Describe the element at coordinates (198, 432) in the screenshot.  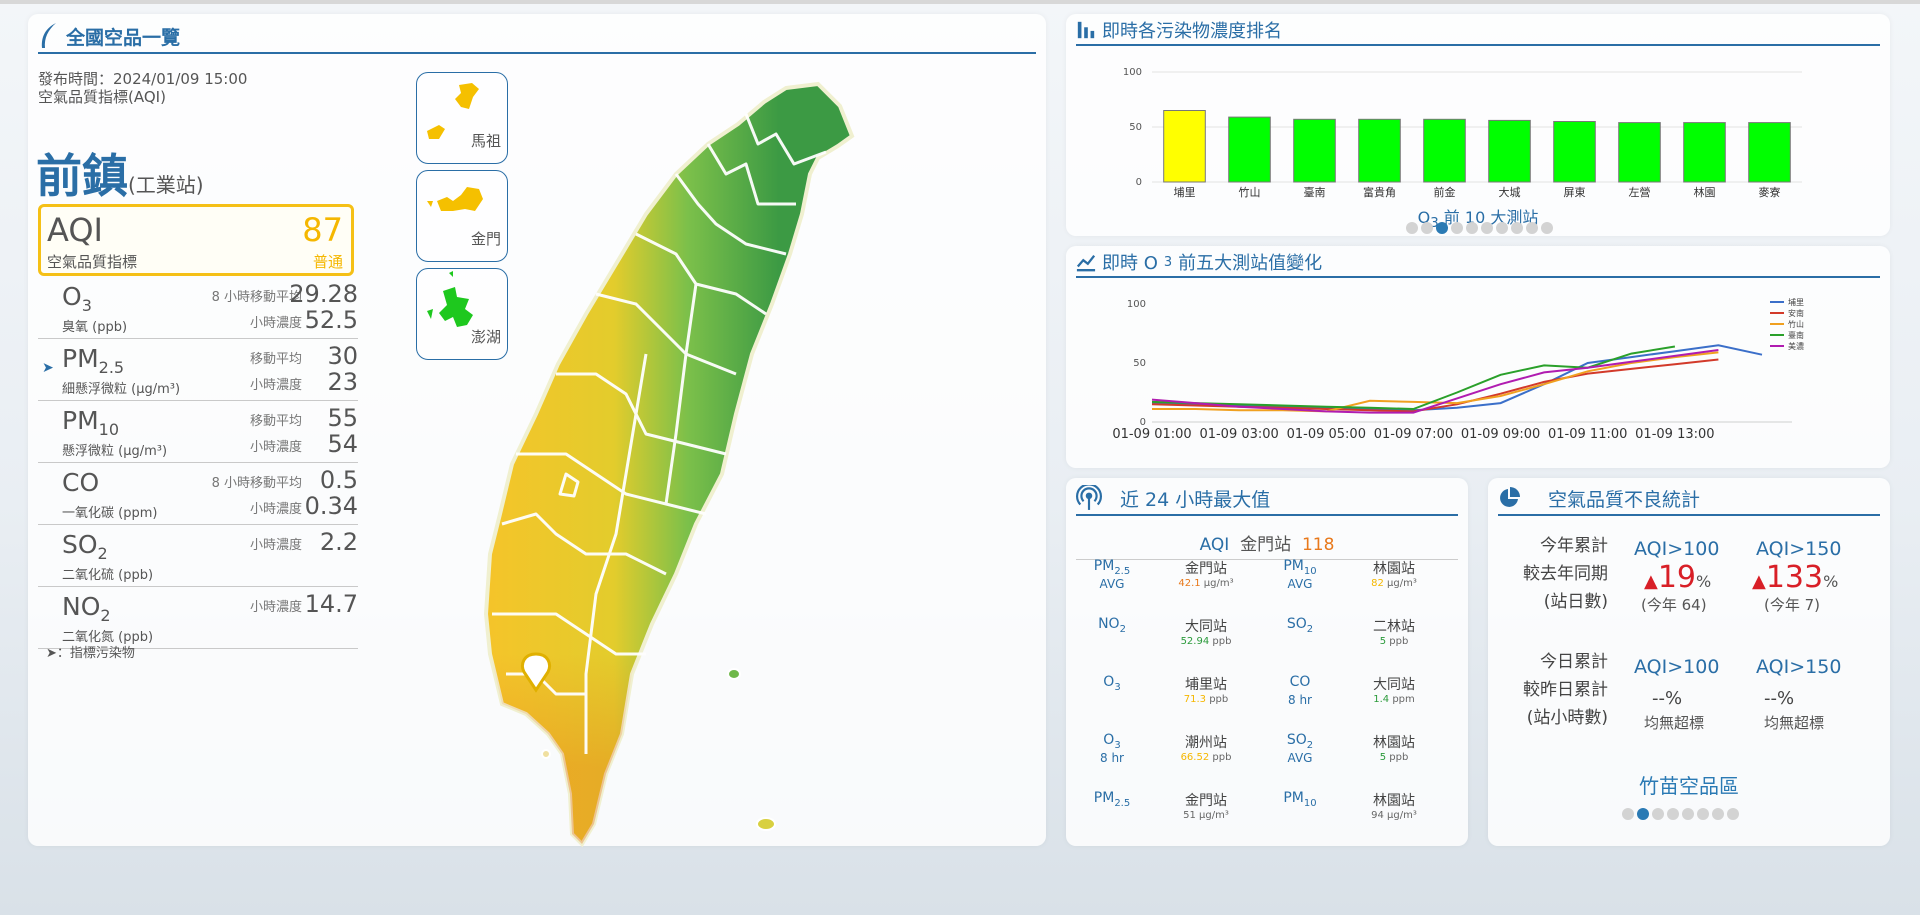
I see `pollutant-row: PM10 懸浮微粒 (μg/m³) 移動平均 55 小時濃度 54` at that location.